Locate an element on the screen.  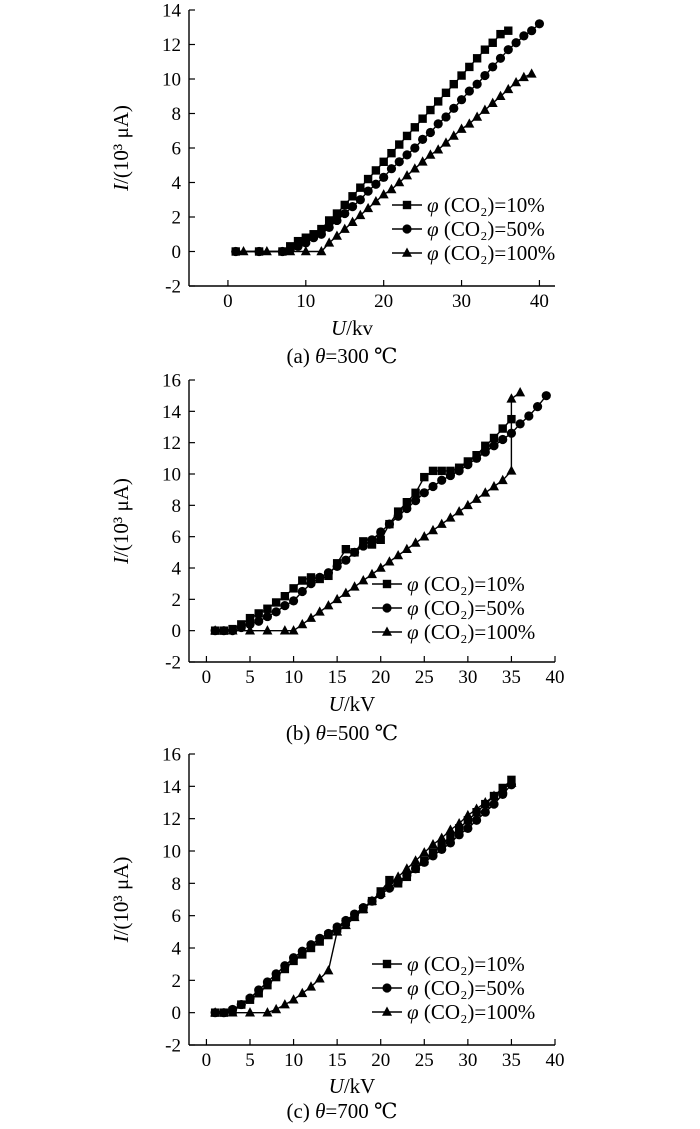
y-tick-label: 0 is located at coordinates (177, 252).